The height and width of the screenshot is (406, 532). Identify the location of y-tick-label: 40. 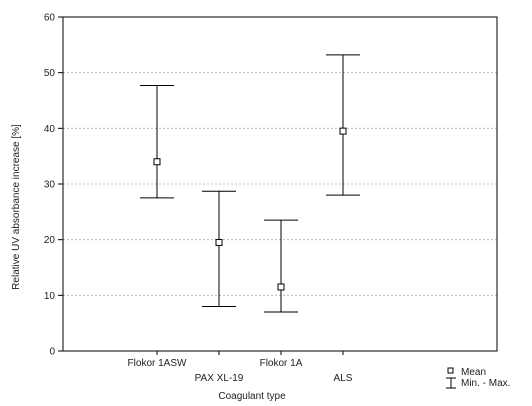
(50, 129).